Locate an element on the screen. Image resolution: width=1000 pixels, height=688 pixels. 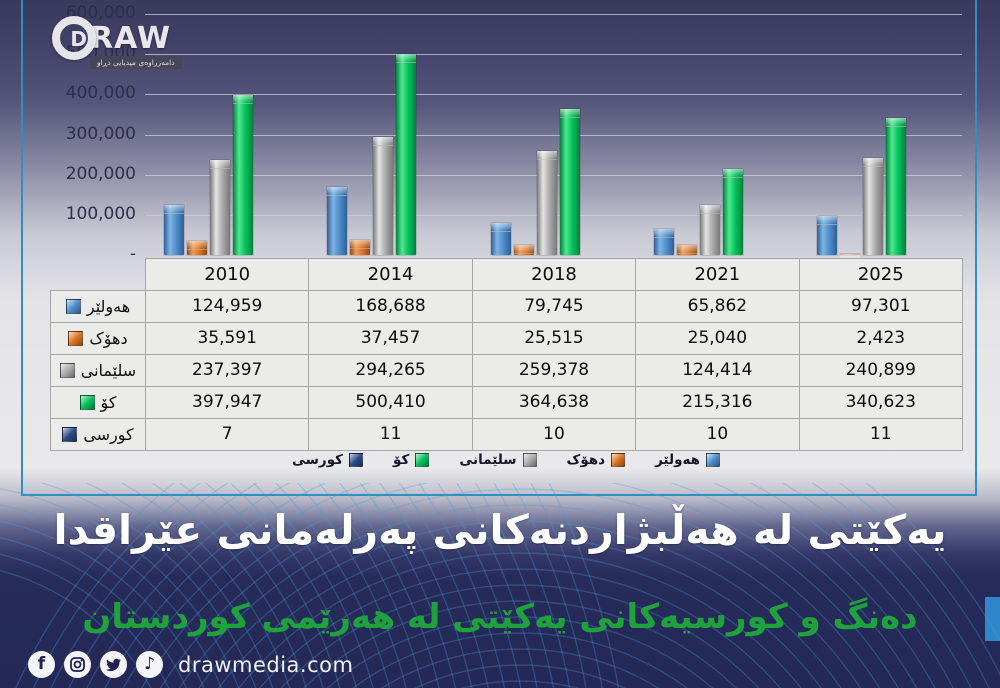
row-label: هەولێر is located at coordinates (108, 306).